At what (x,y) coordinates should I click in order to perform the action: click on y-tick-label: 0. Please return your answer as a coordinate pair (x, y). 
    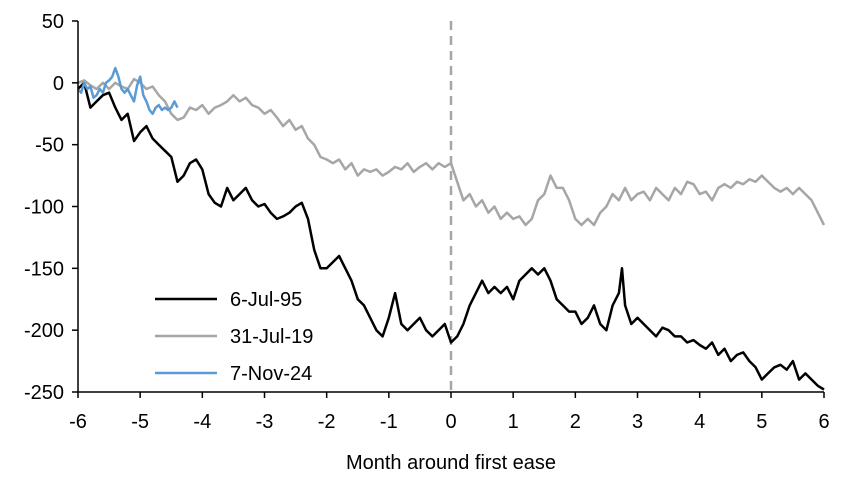
    Looking at the image, I should click on (58, 84).